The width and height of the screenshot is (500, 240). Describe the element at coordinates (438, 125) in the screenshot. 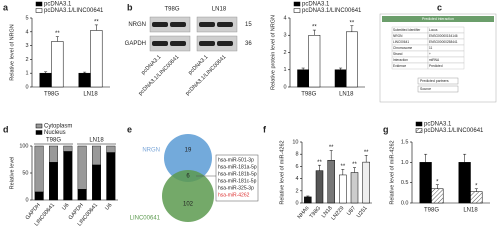

I see `legend-label: pcDNA3.1` at that location.